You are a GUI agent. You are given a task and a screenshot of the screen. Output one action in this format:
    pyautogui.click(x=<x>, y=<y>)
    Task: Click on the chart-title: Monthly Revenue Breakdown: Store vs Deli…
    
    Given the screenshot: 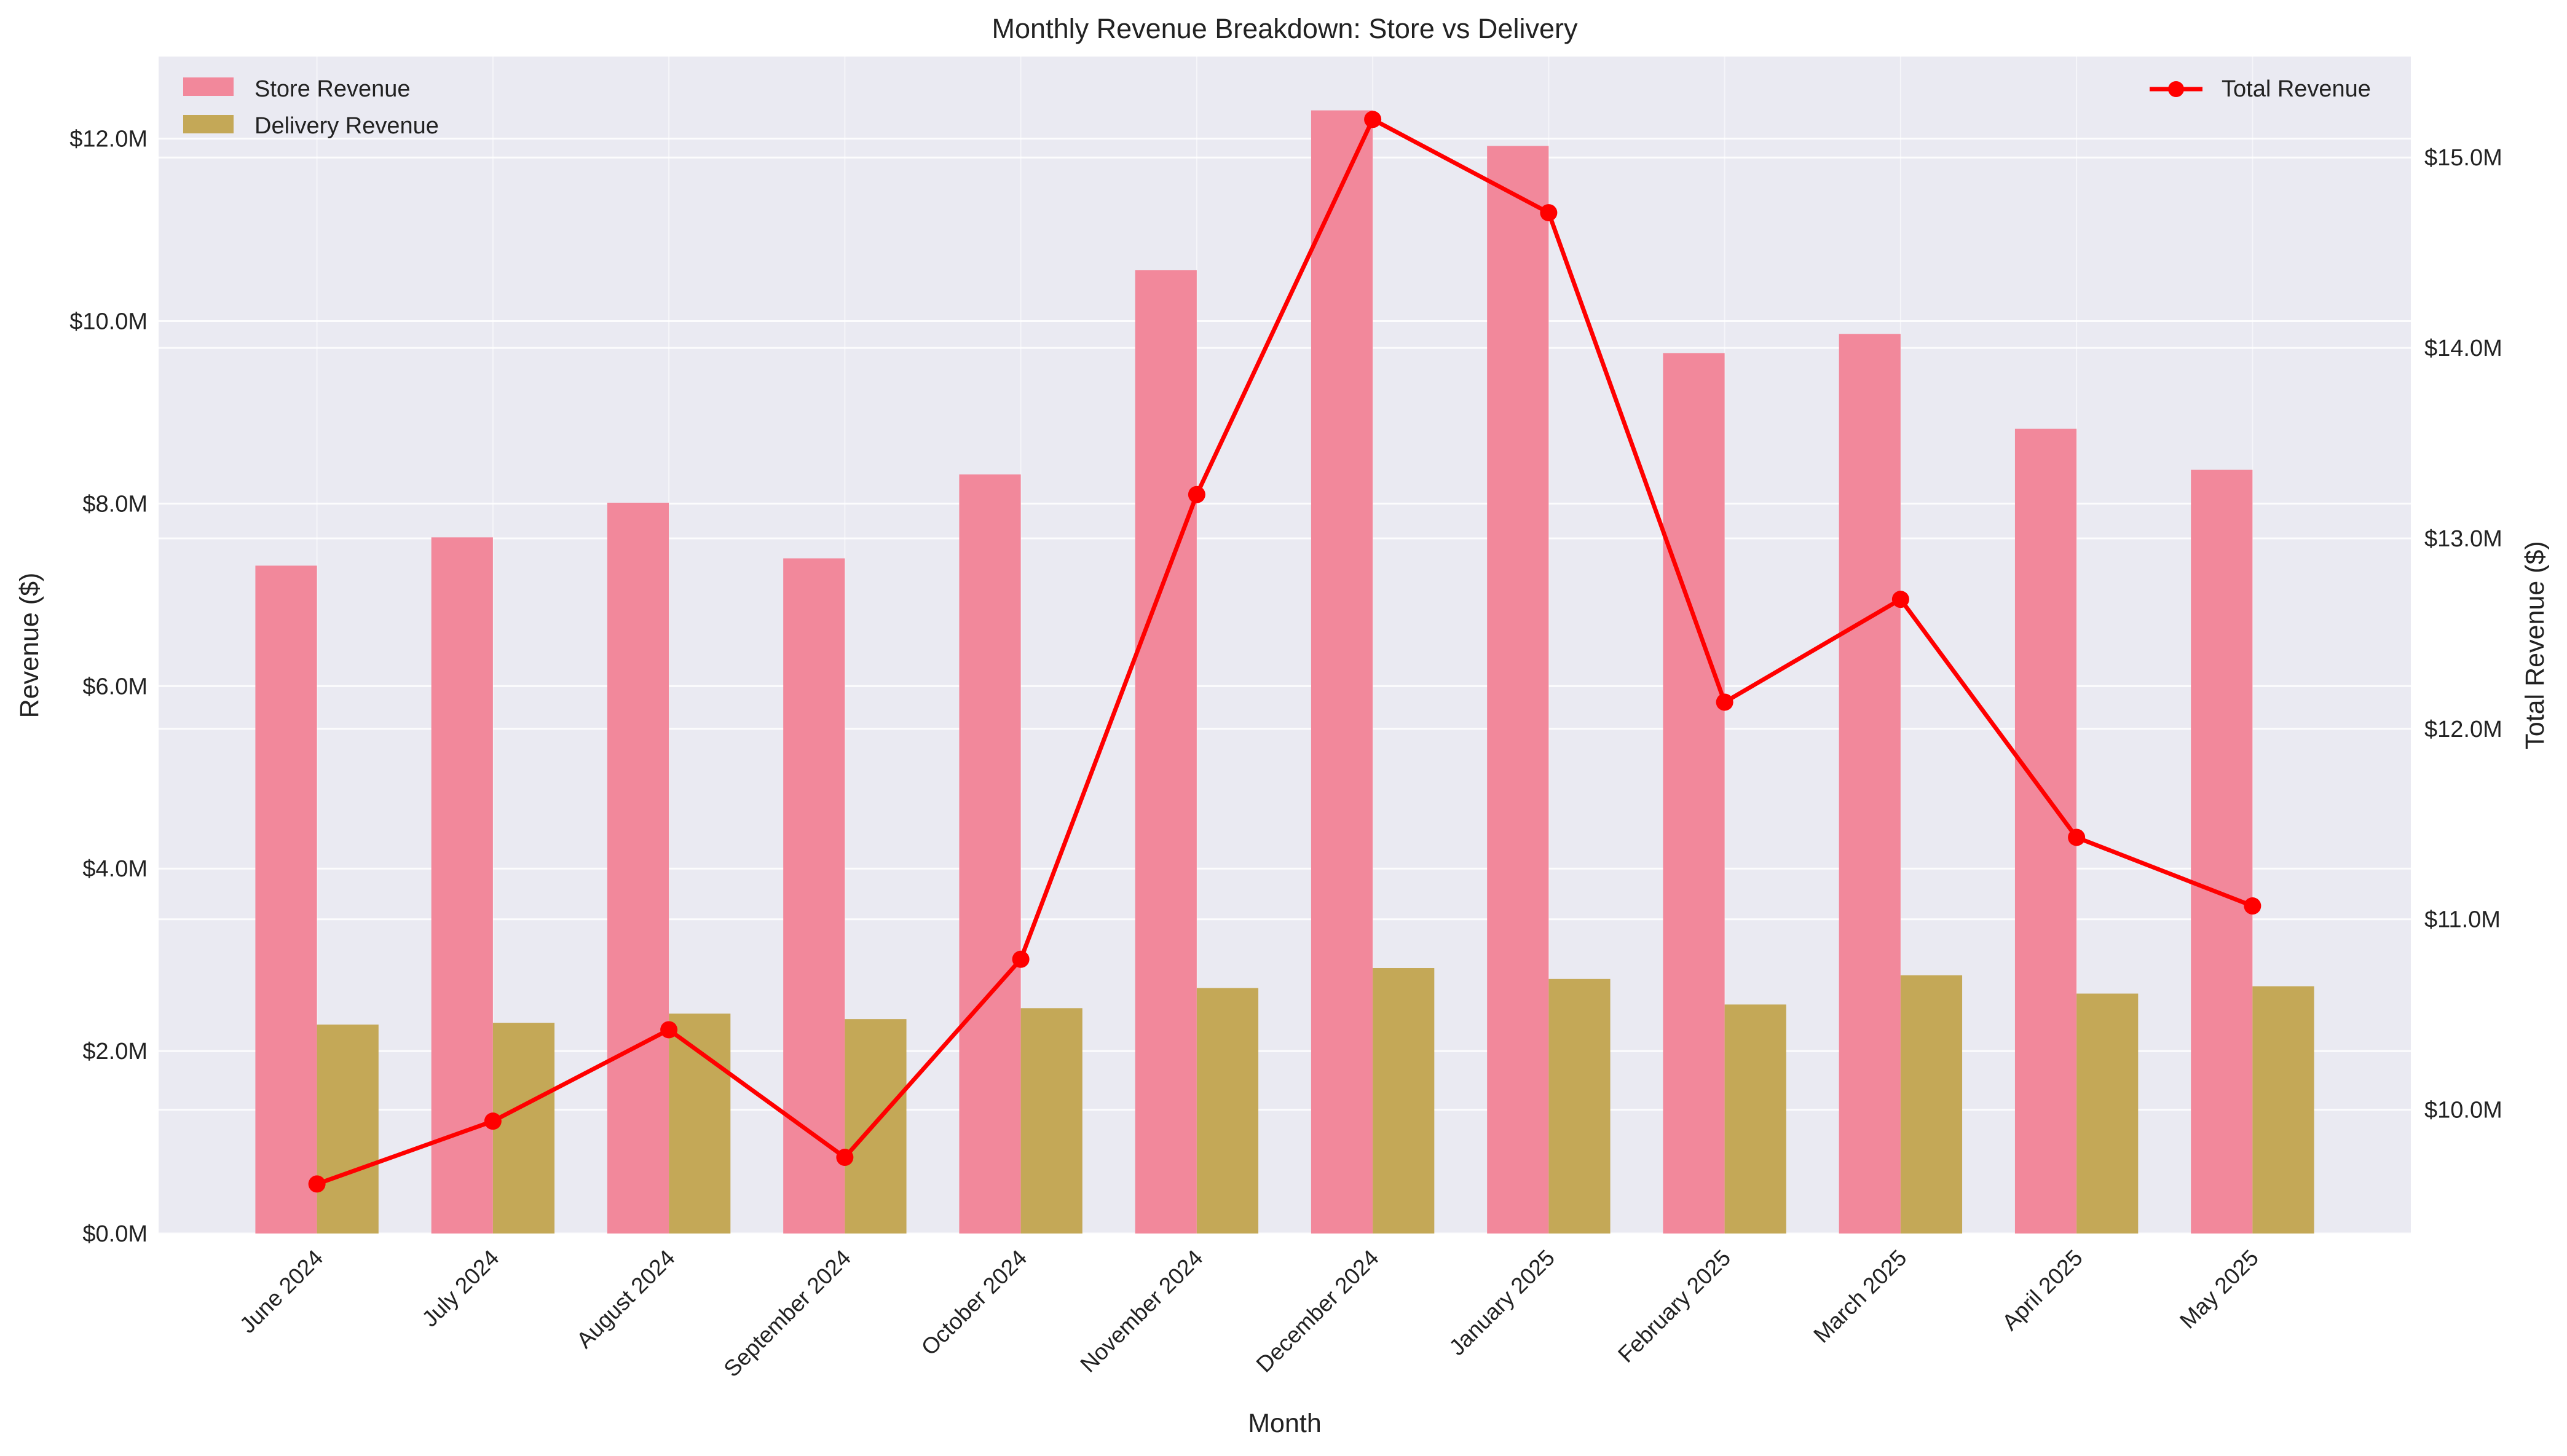 What is the action you would take?
    pyautogui.click(x=1285, y=28)
    